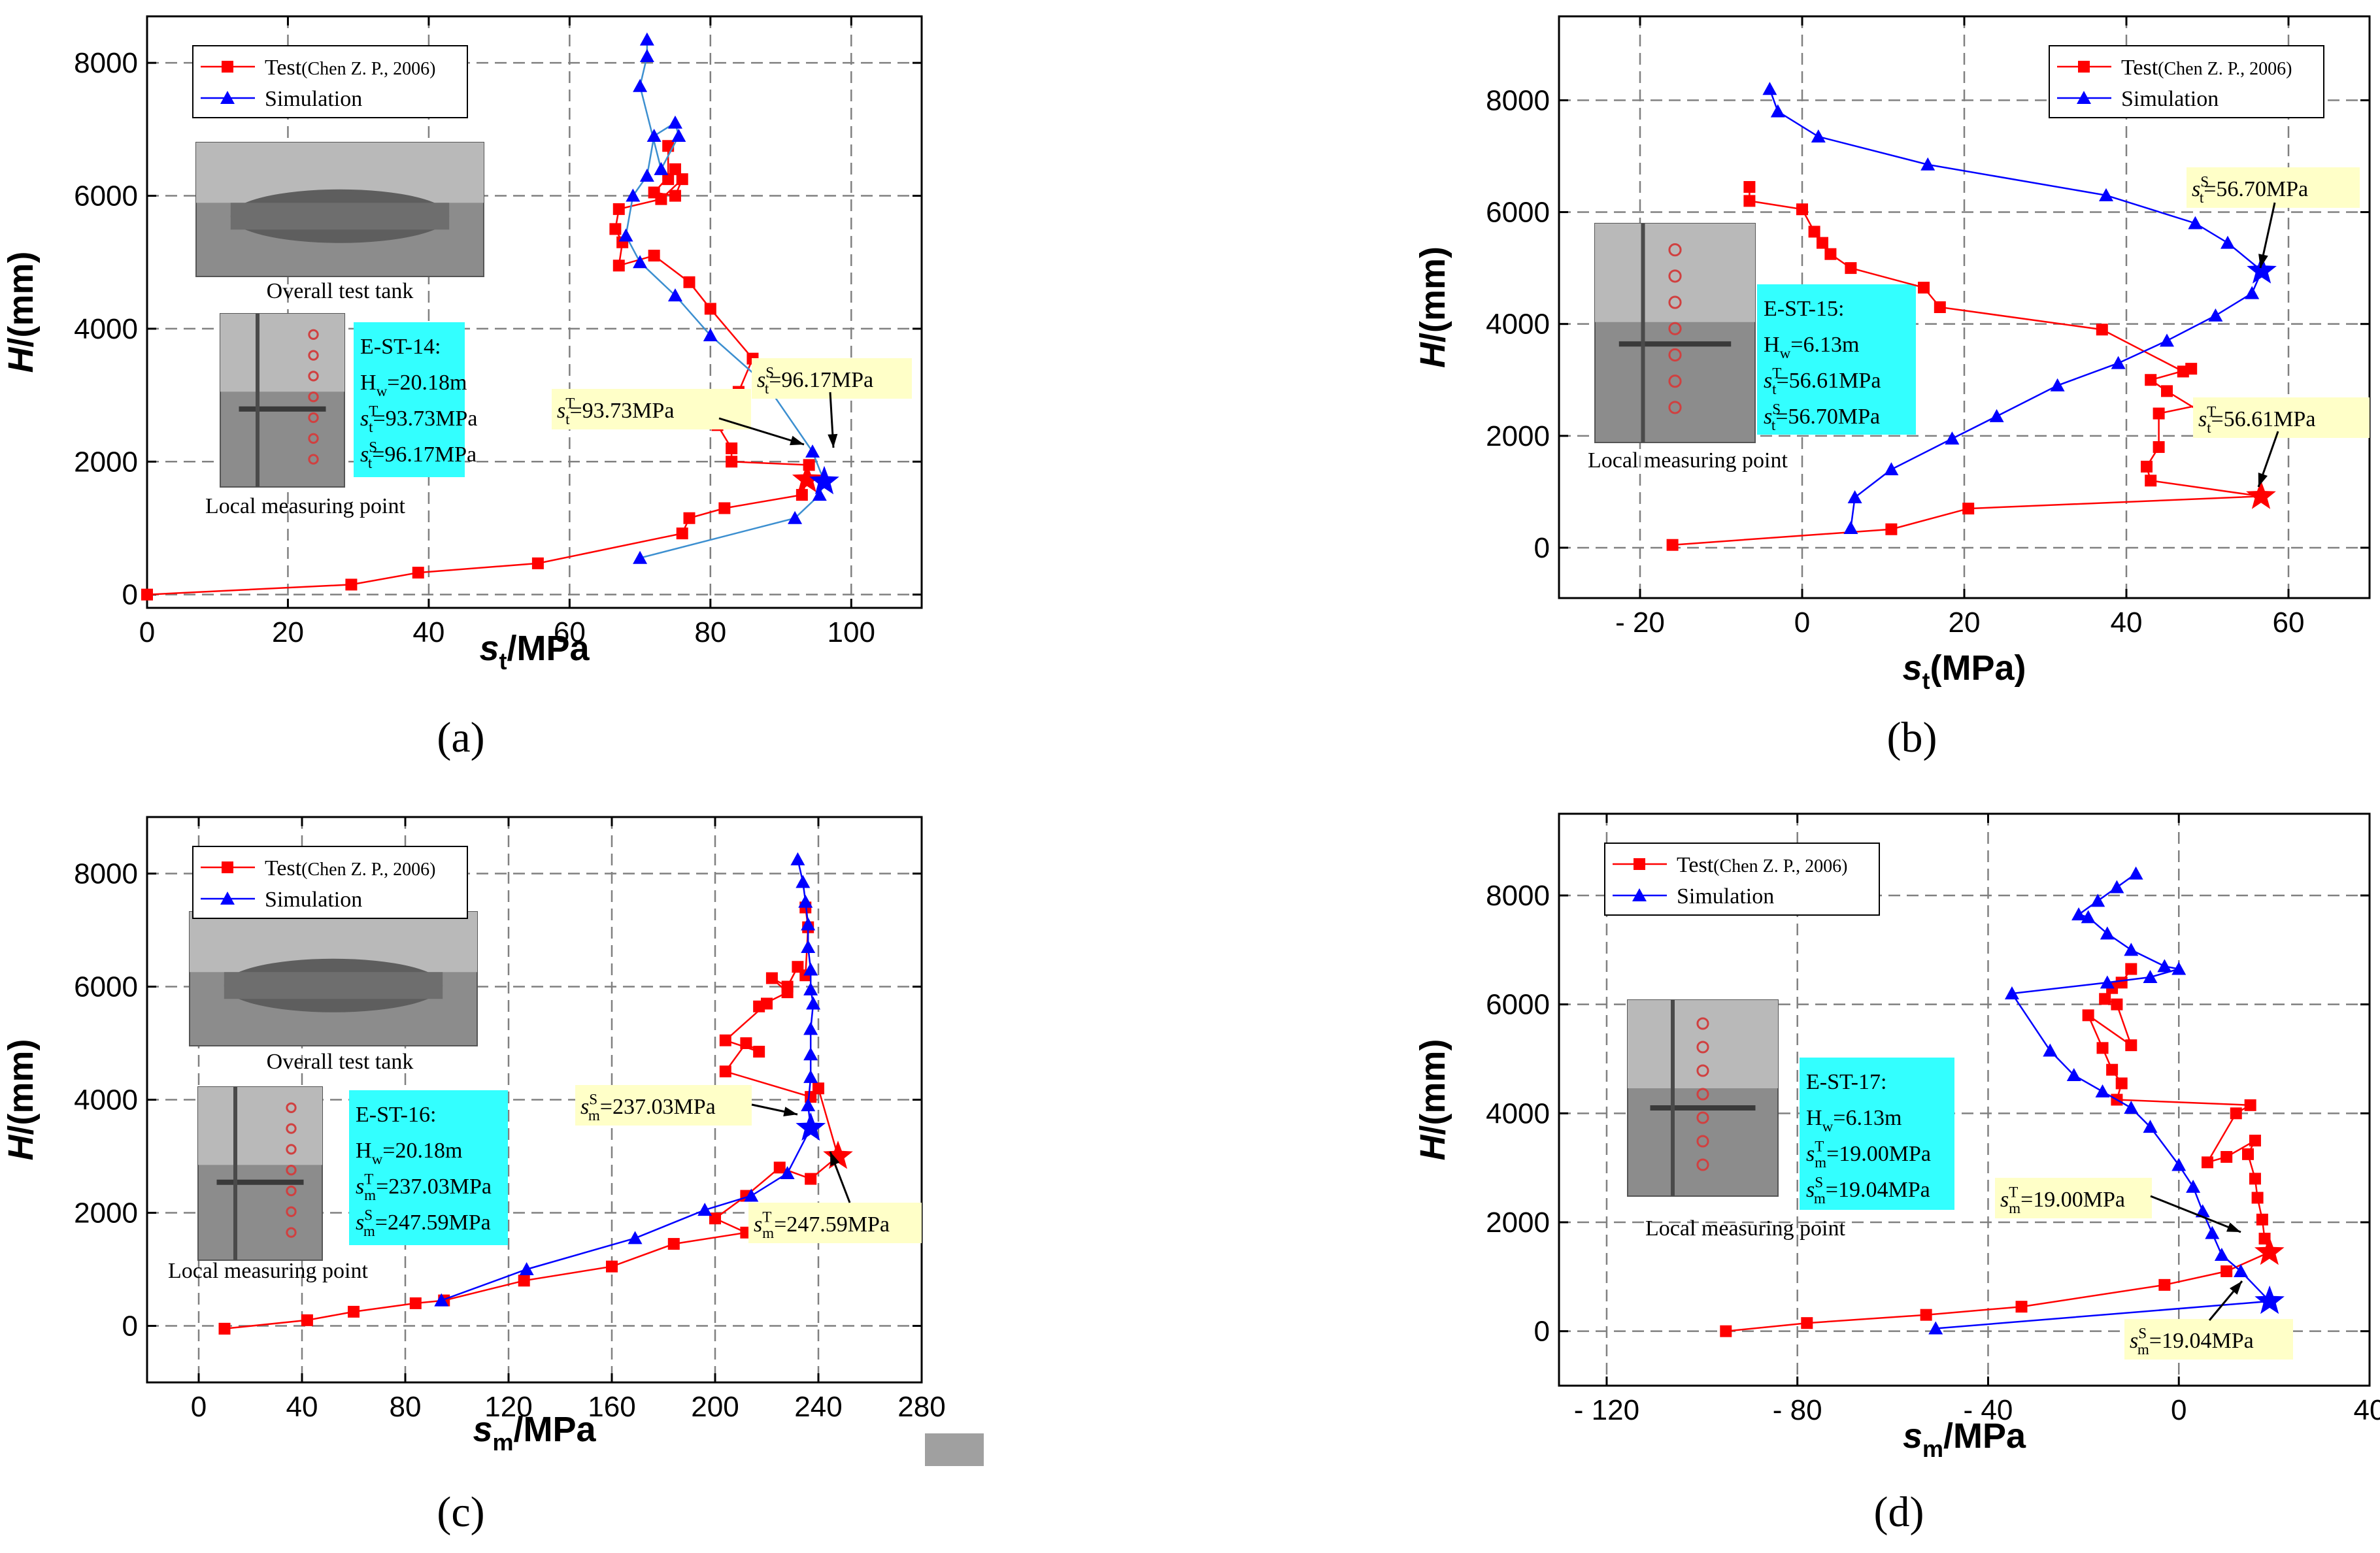 Image resolution: width=2380 pixels, height=1553 pixels. Describe the element at coordinates (1899, 1512) in the screenshot. I see `panel-label: (d)` at that location.